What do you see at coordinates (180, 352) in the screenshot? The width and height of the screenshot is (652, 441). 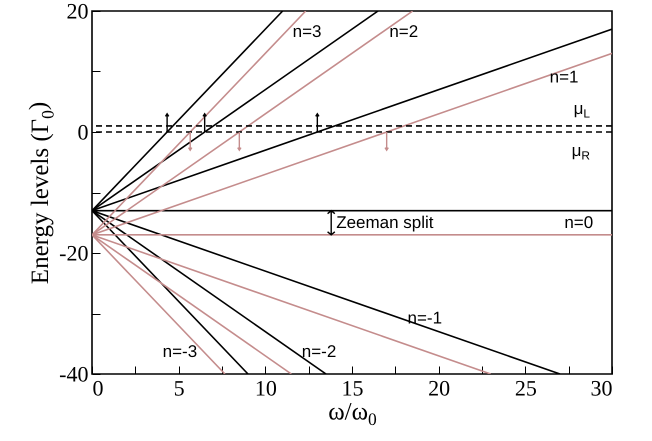 I see `annotation: n=-3` at bounding box center [180, 352].